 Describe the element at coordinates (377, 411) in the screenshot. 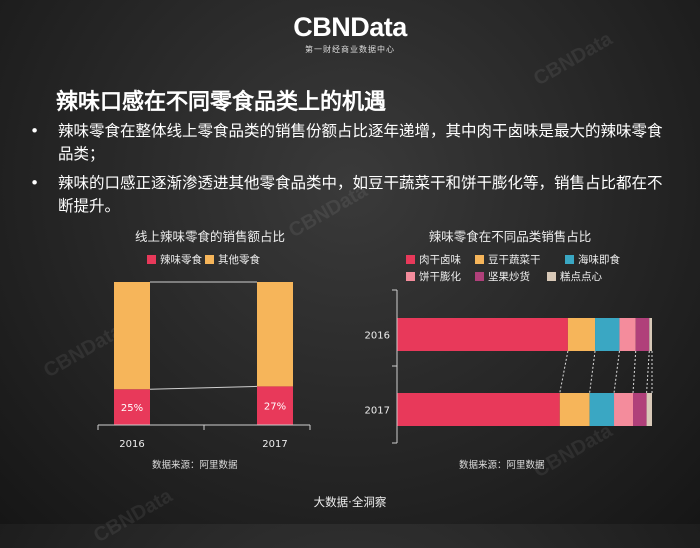

I see `y-tick-label: 2017` at that location.